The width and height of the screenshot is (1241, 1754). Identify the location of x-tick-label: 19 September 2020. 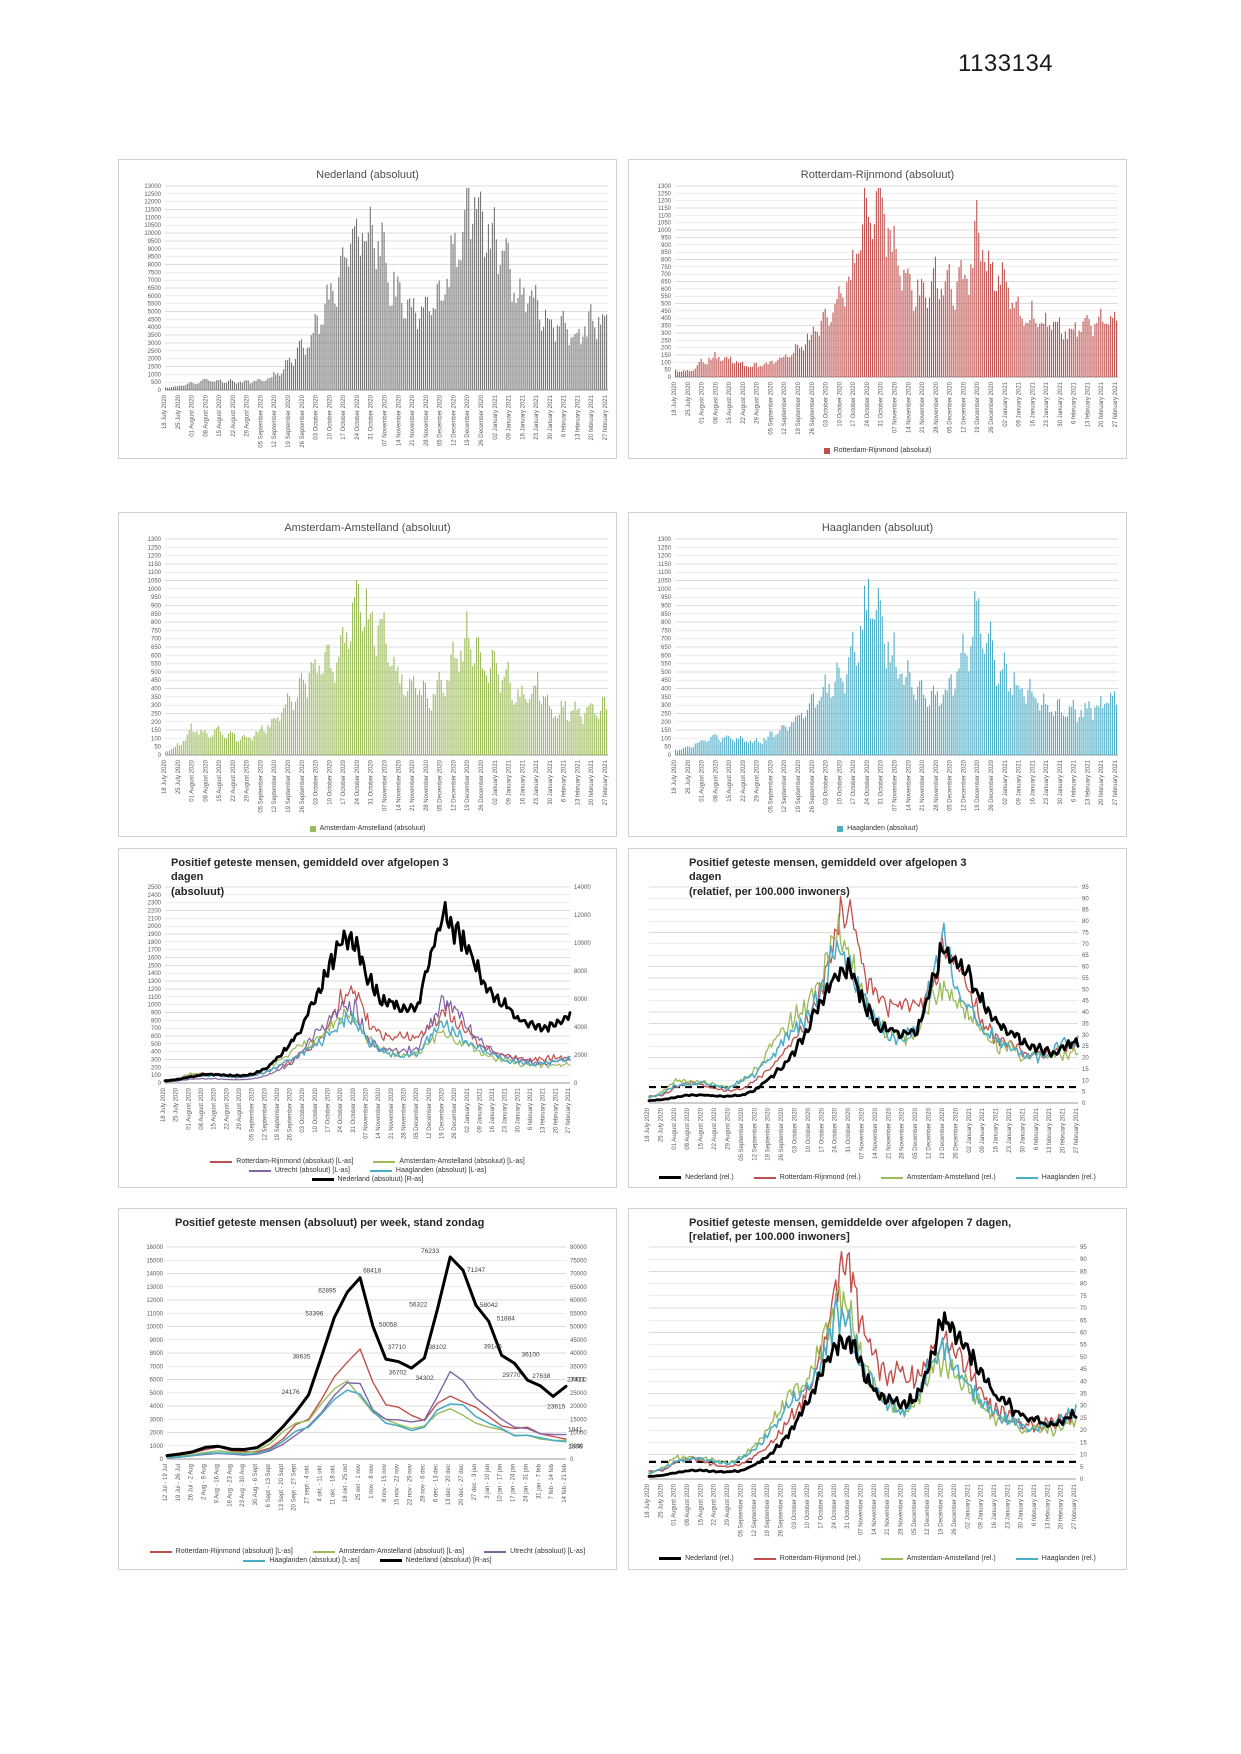
(768, 1509).